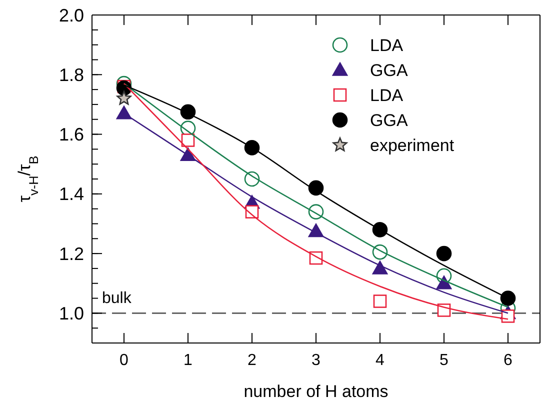 This screenshot has height=411, width=544. Describe the element at coordinates (252, 360) in the screenshot. I see `x-tick-label: 2` at that location.